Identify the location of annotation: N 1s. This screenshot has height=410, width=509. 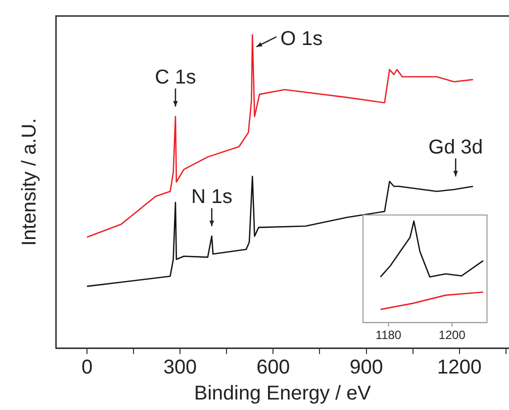
(211, 197).